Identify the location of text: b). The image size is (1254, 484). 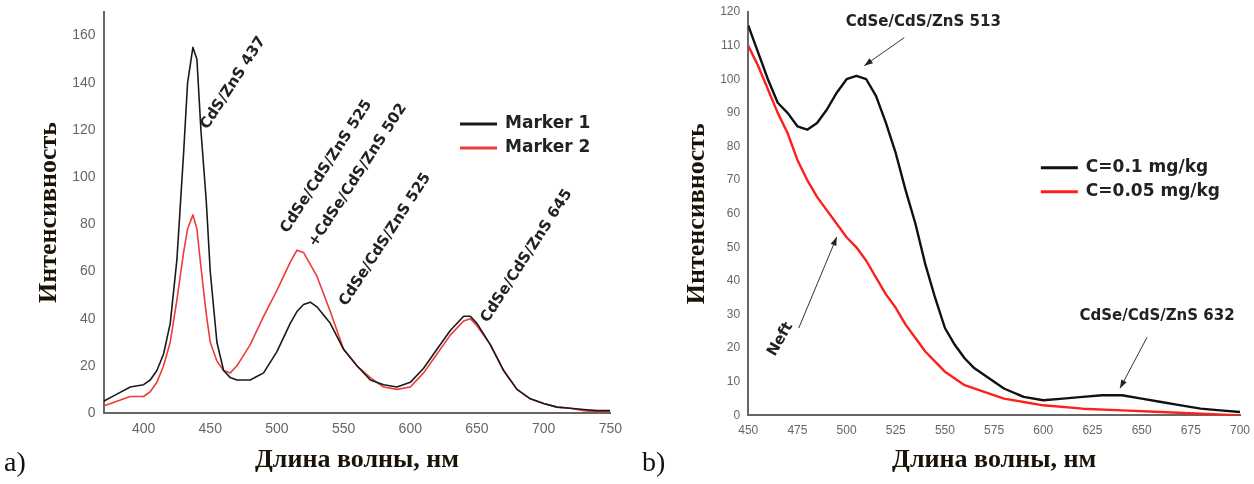
(654, 462).